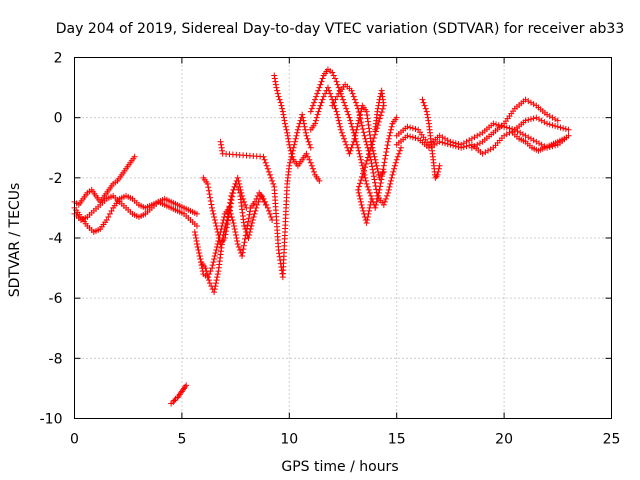 The height and width of the screenshot is (480, 640). I want to click on y-tick-label: -6, so click(56, 299).